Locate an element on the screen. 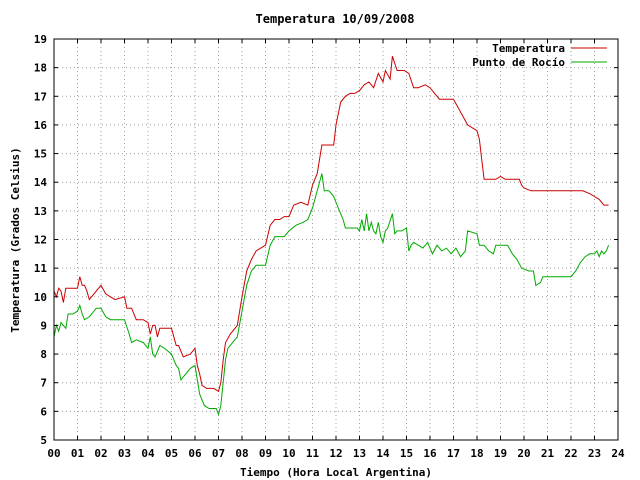 The width and height of the screenshot is (640, 480). x-tick-label: 15 is located at coordinates (406, 453).